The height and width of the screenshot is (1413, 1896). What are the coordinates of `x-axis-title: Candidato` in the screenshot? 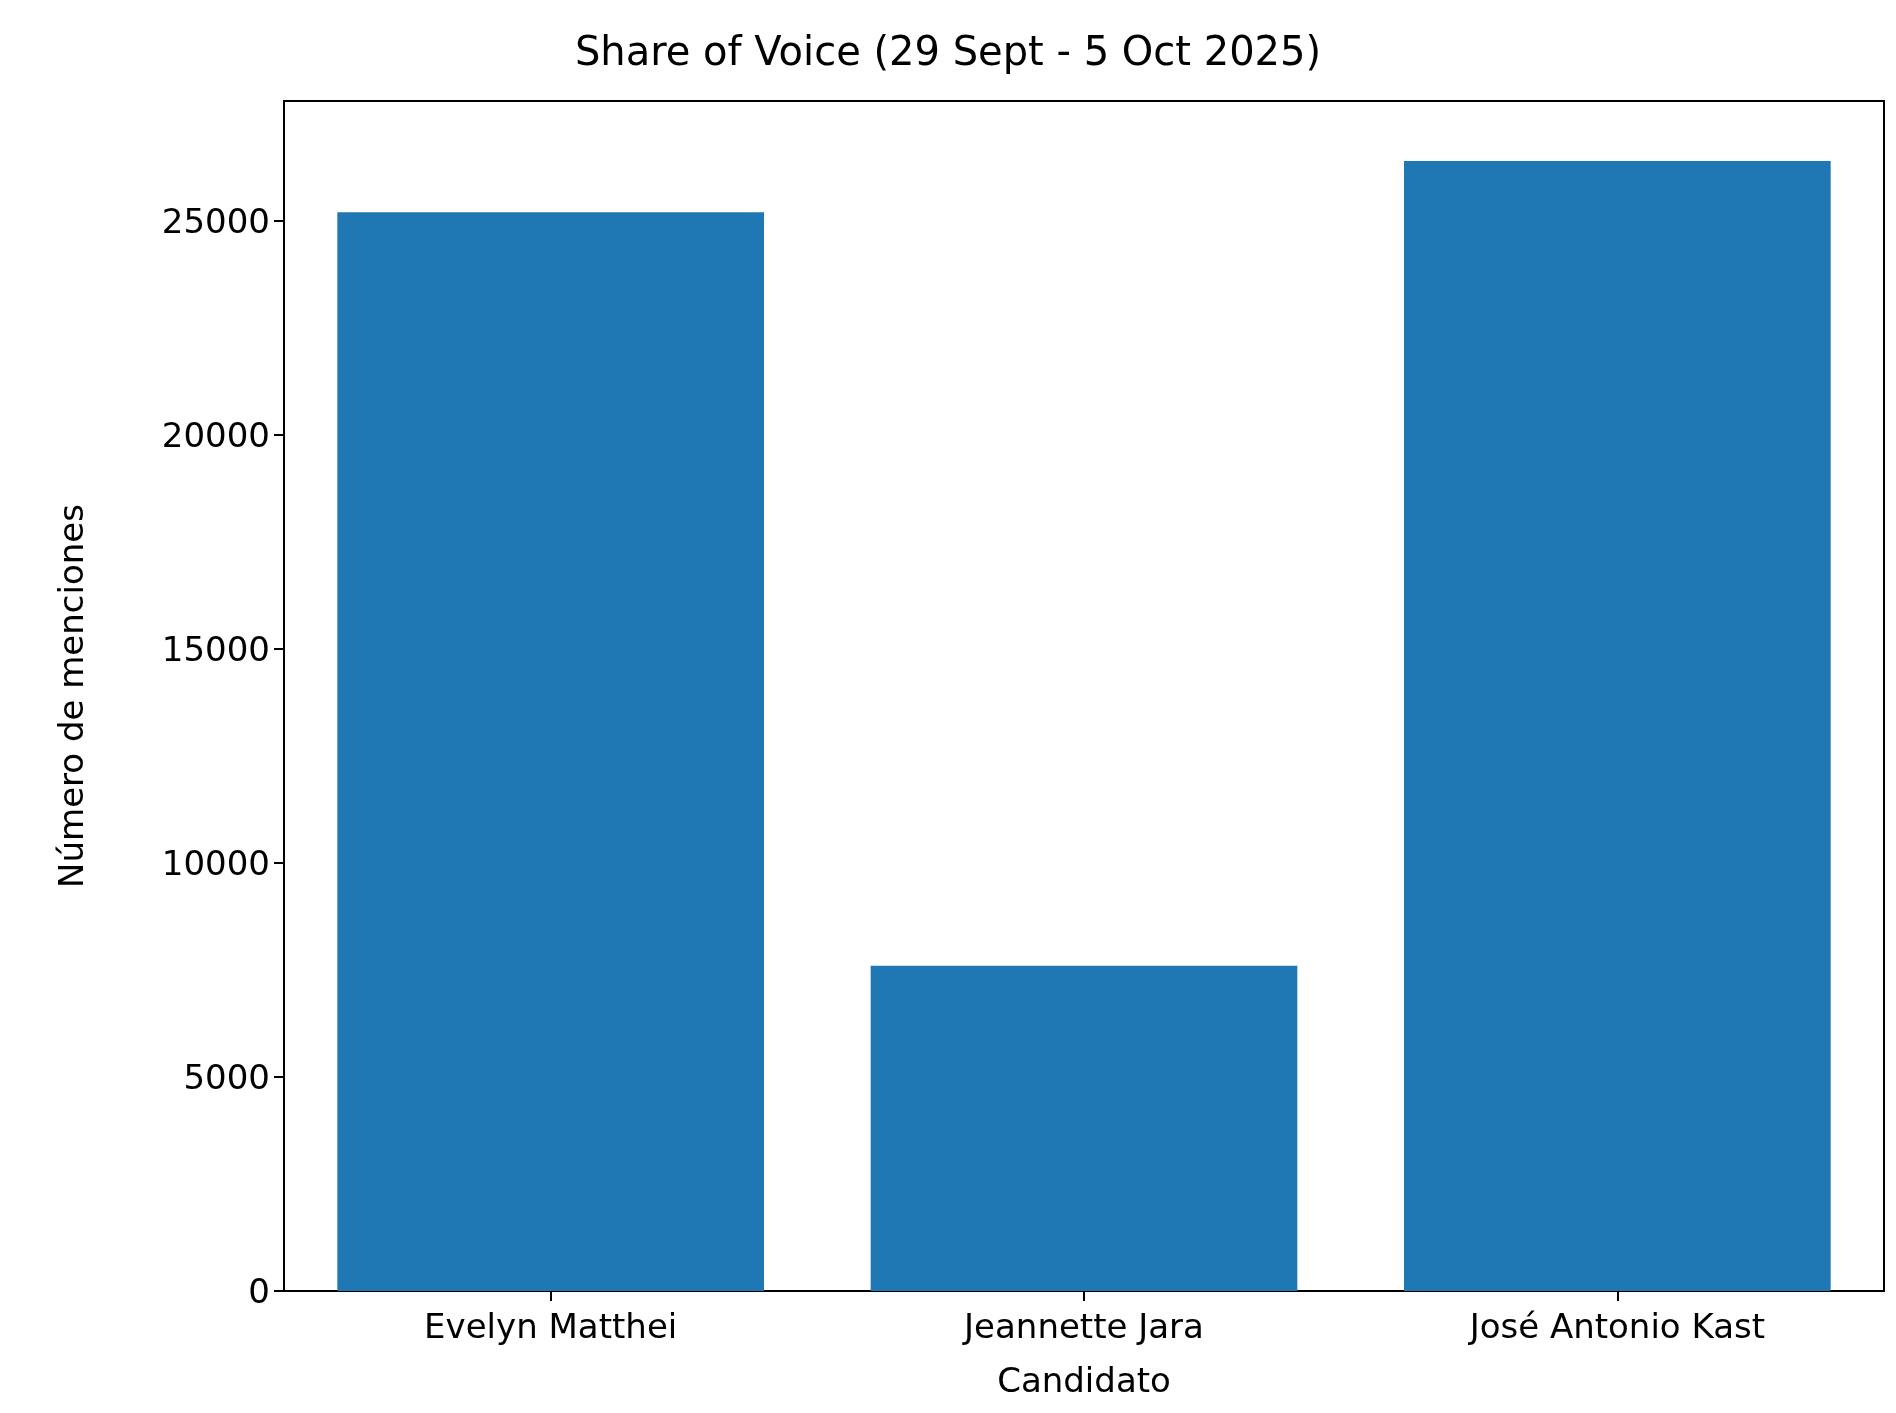 It's located at (1084, 1380).